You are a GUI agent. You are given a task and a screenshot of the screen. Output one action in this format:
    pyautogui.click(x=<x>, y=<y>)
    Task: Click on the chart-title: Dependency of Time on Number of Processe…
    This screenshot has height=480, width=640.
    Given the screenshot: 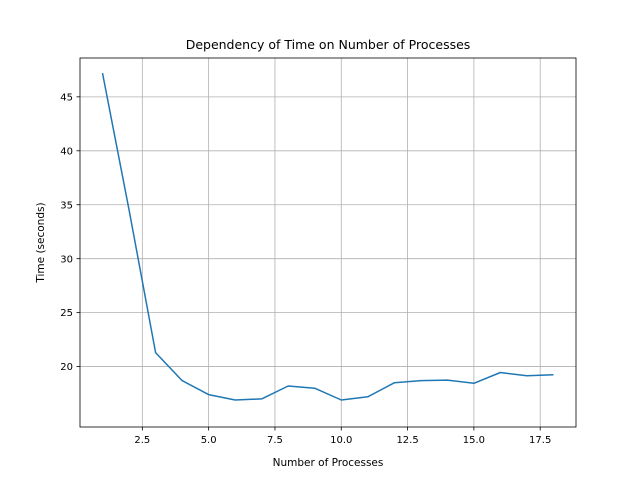 What is the action you would take?
    pyautogui.click(x=328, y=44)
    